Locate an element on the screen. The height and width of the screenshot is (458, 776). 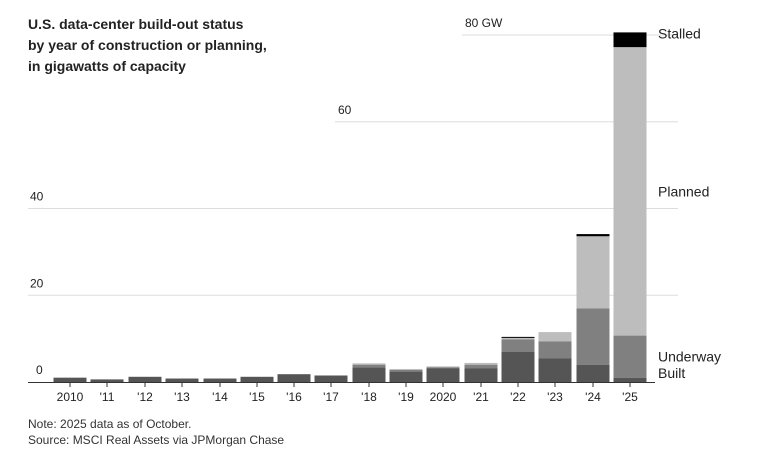
x-tick-label: '15 is located at coordinates (257, 397).